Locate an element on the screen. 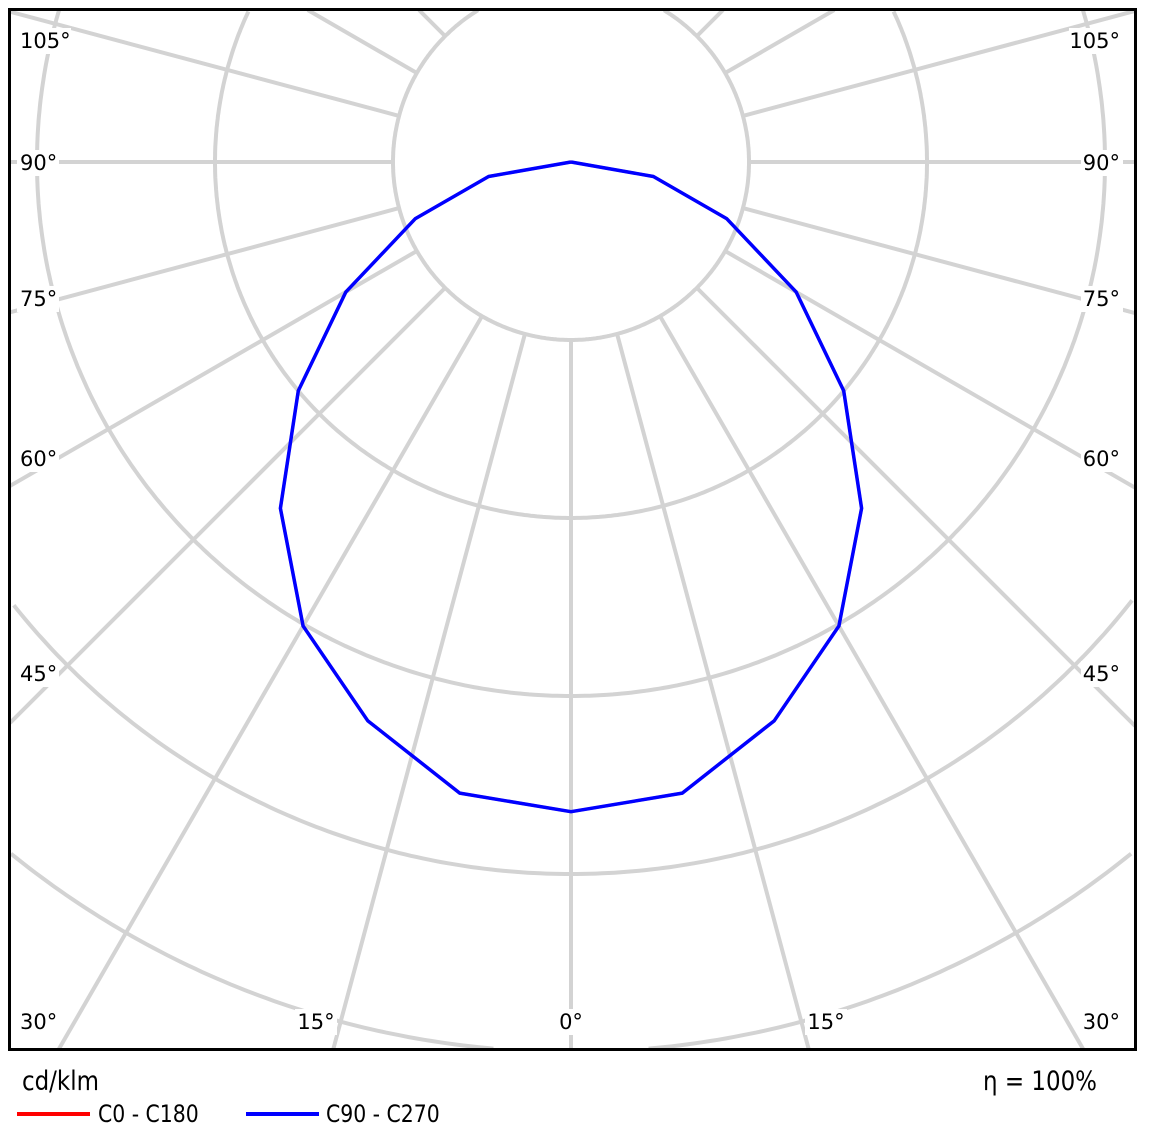 Image resolution: width=1164 pixels, height=1143 pixels. legend-swatch-red is located at coordinates (53, 1114).